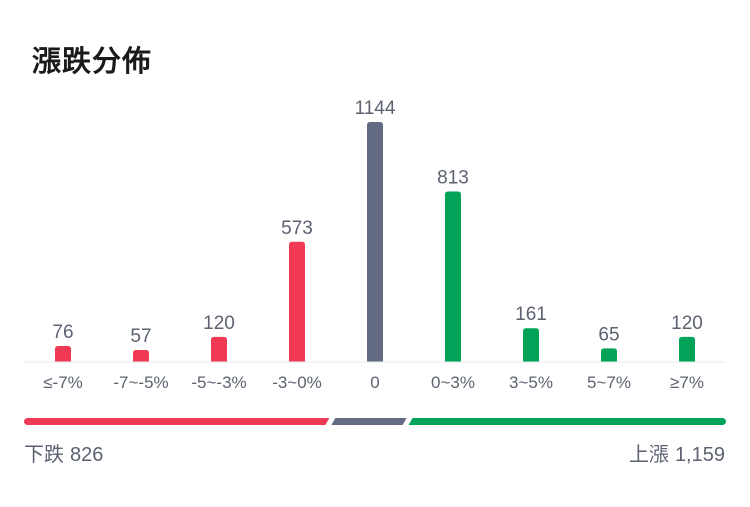 Image resolution: width=750 pixels, height=507 pixels. What do you see at coordinates (687, 382) in the screenshot?
I see `category-label-8: ≥7%` at bounding box center [687, 382].